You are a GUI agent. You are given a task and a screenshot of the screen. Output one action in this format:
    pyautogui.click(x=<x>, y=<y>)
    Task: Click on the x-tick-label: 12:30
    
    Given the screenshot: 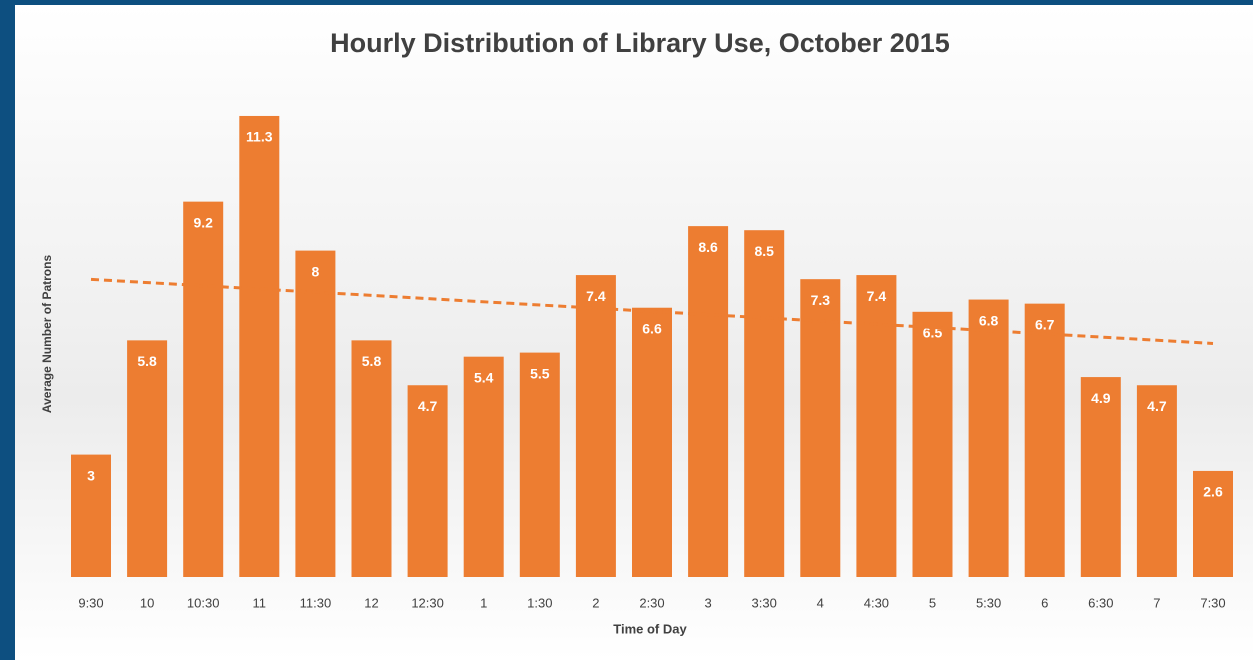 What is the action you would take?
    pyautogui.click(x=427, y=602)
    